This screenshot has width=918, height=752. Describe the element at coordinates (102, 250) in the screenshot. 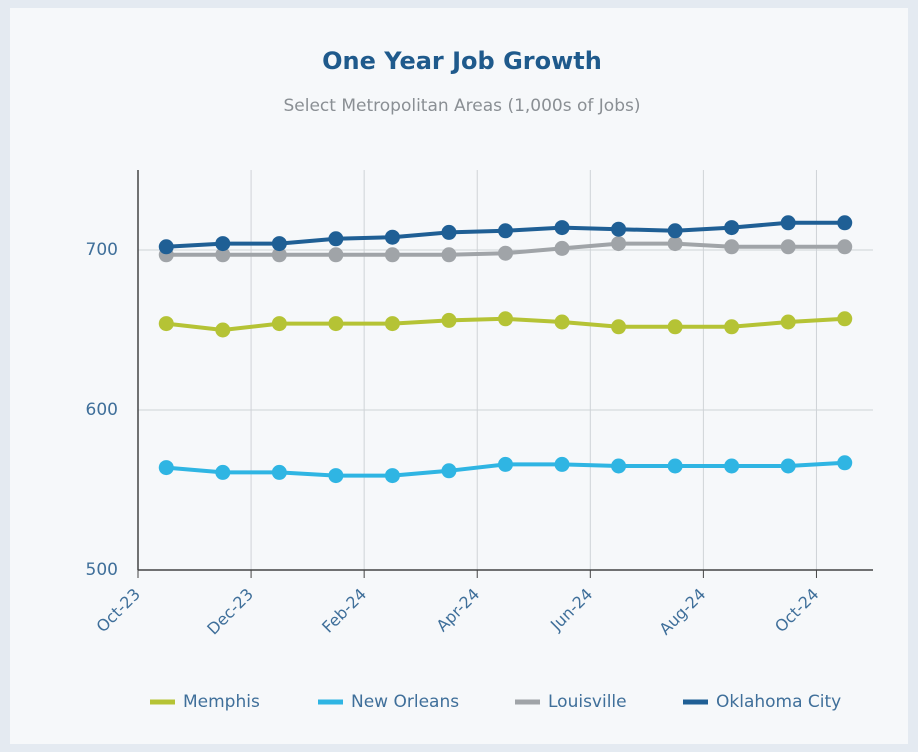

I see `y-tick-label: 700` at that location.